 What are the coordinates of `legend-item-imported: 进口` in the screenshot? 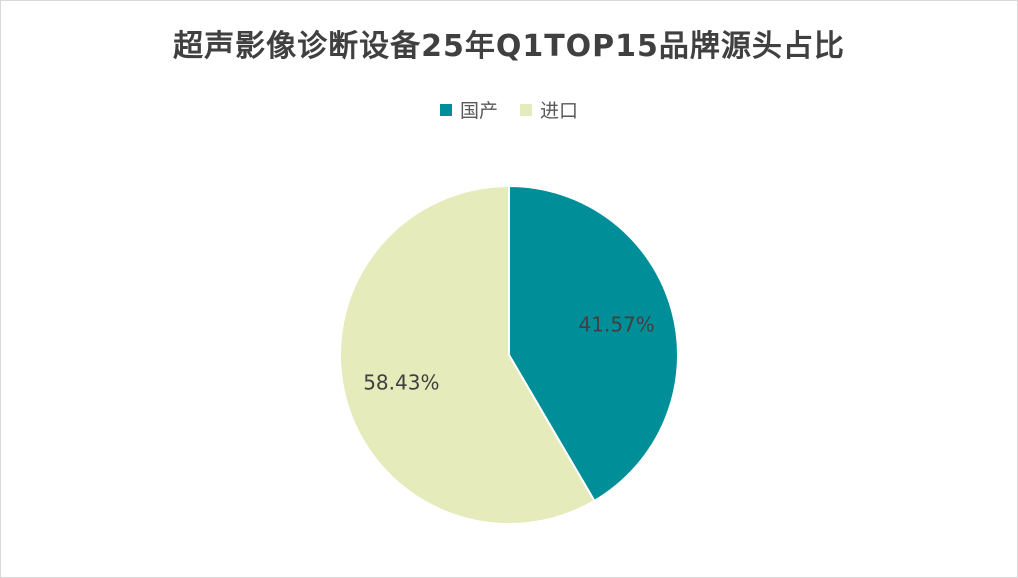 It's located at (549, 109).